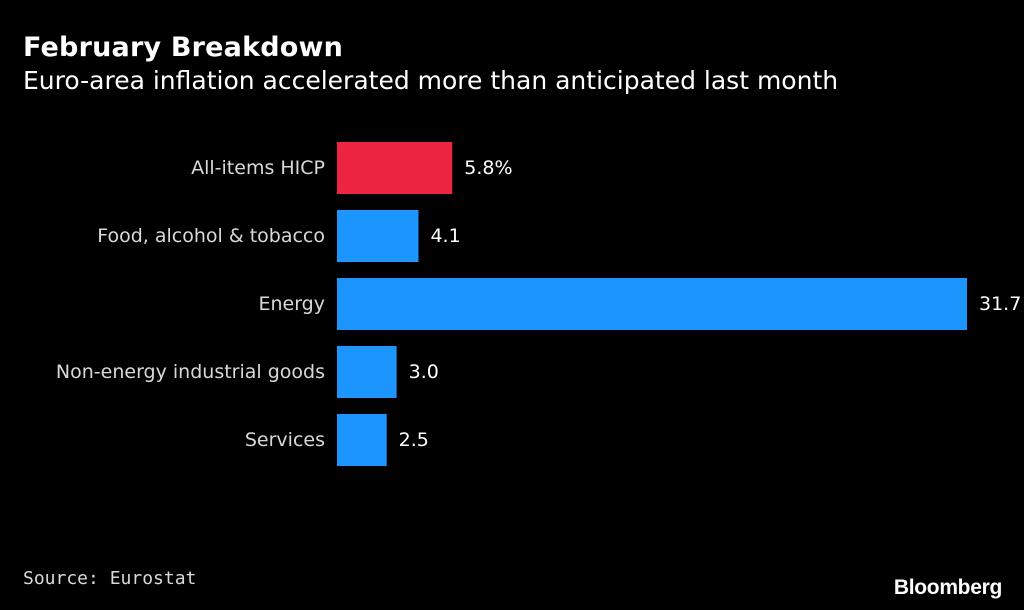 This screenshot has width=1024, height=610. What do you see at coordinates (1000, 304) in the screenshot?
I see `value-label-energy: 31.7` at bounding box center [1000, 304].